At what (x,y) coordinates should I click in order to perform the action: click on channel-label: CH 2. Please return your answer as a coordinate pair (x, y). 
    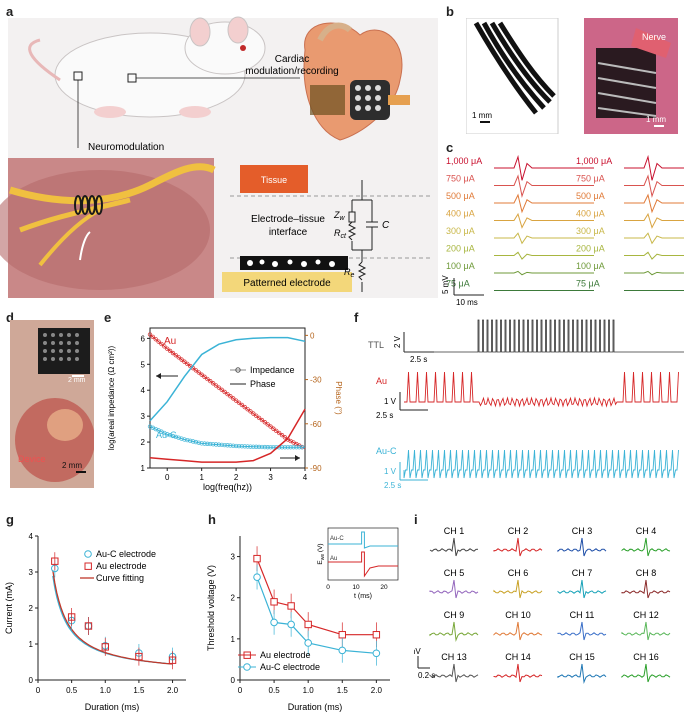
    Looking at the image, I should click on (518, 531).